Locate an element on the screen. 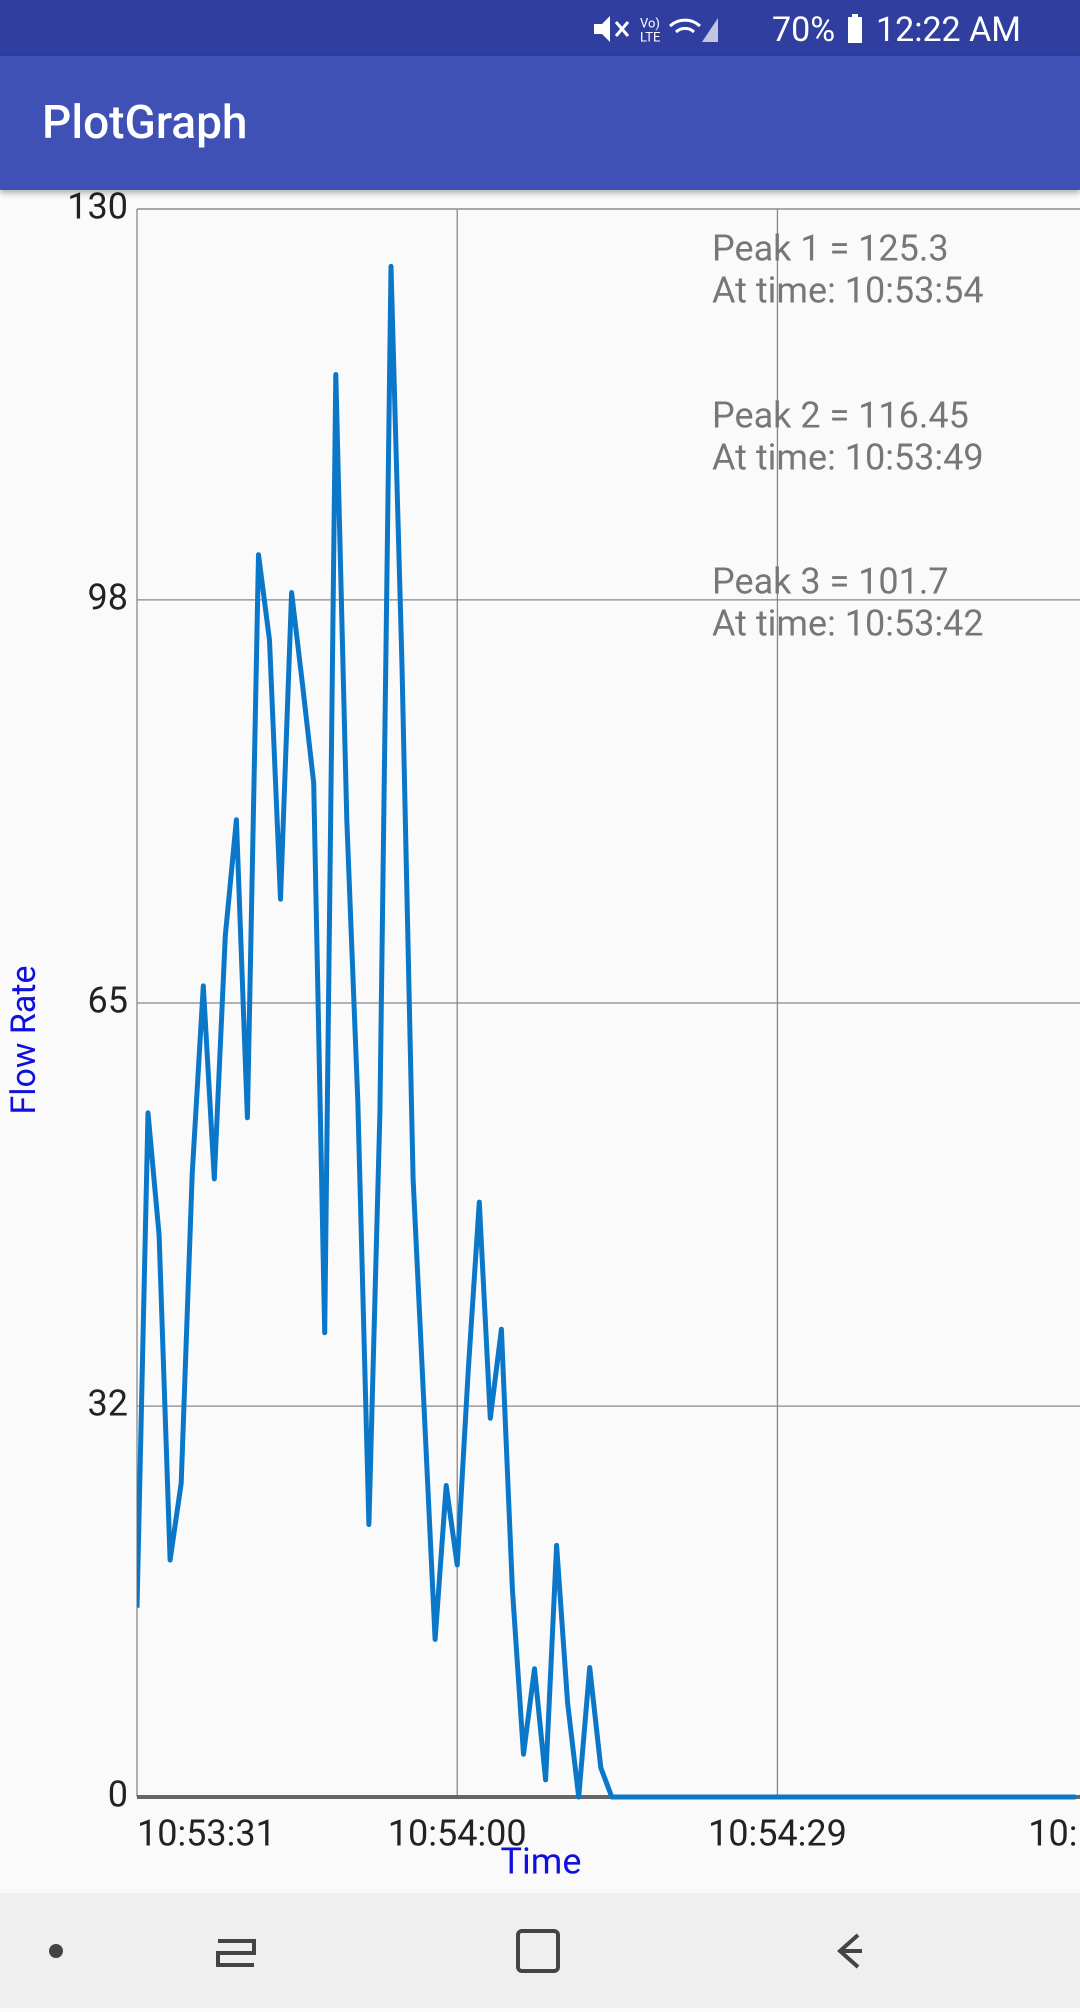 The width and height of the screenshot is (1080, 2012). y-tick-label: 0 is located at coordinates (118, 1795).